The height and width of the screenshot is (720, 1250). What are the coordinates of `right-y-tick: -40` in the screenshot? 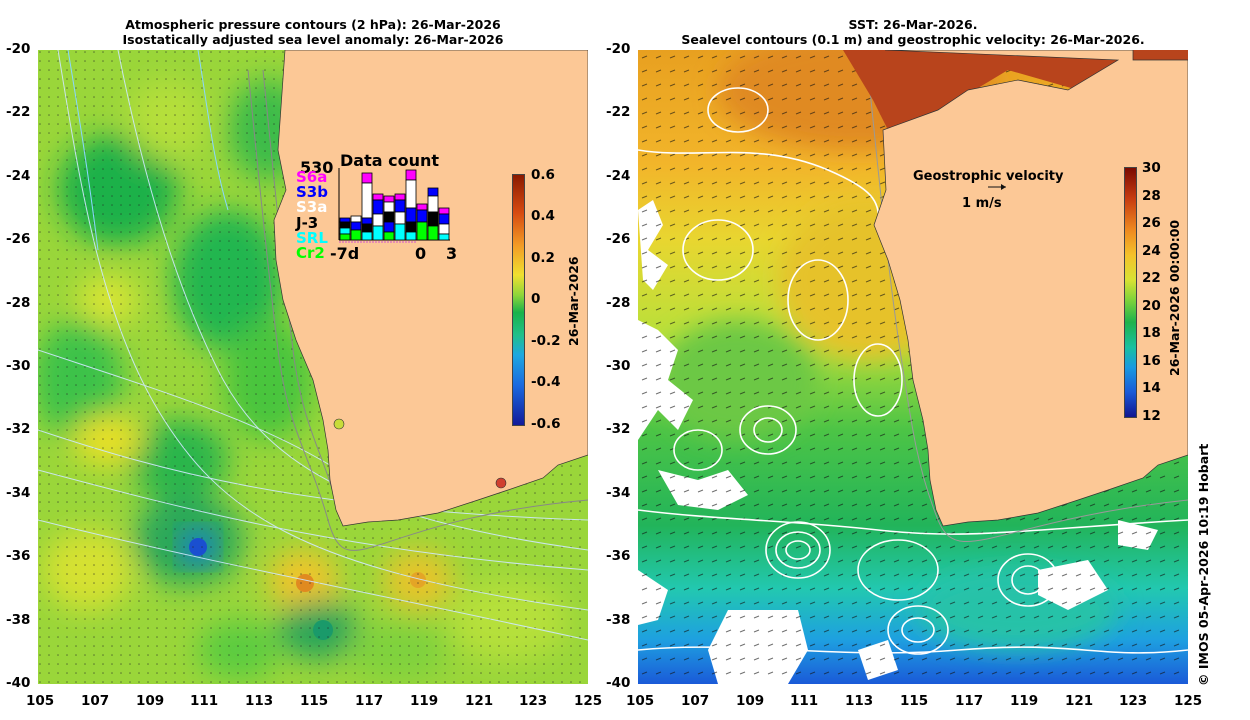 It's located at (618, 683).